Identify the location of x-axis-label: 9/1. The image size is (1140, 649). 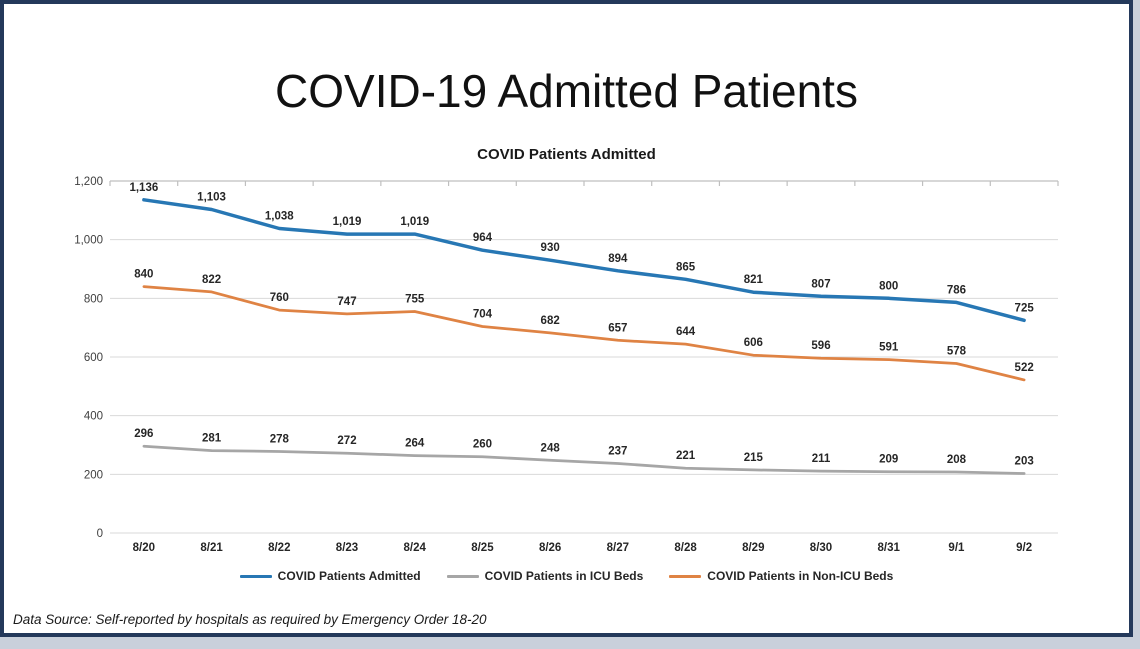
(956, 548).